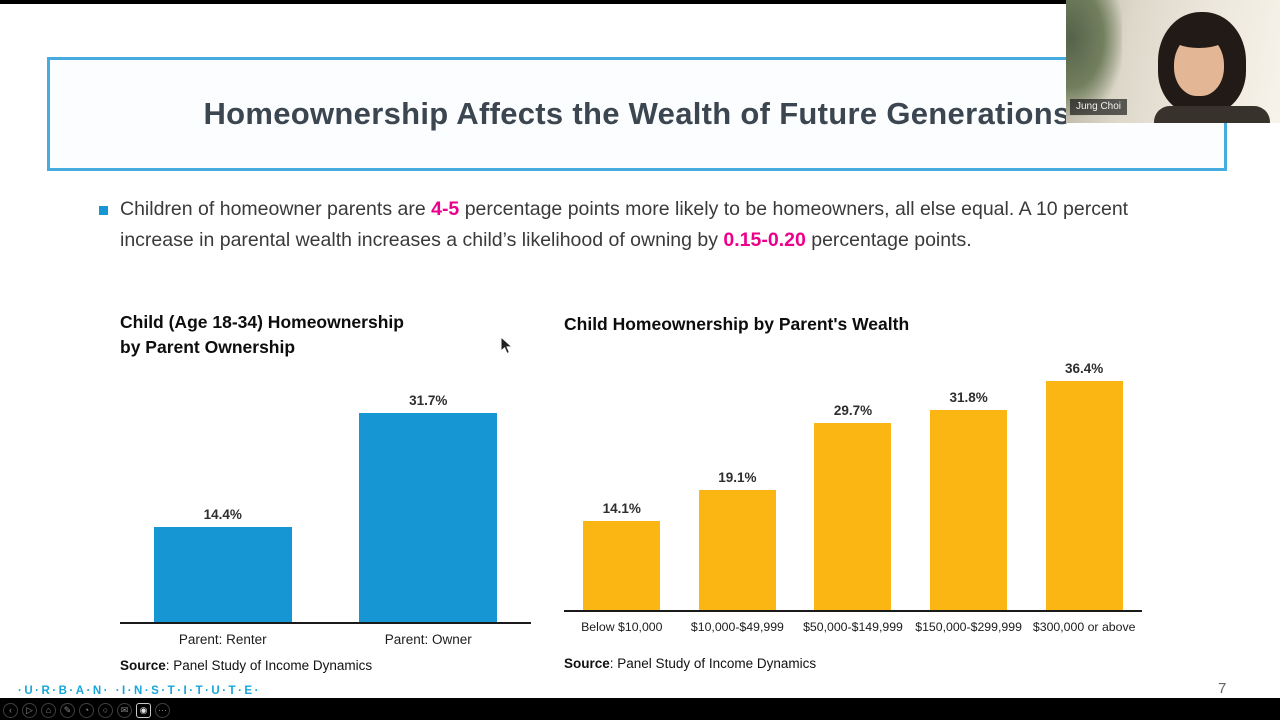  Describe the element at coordinates (124, 710) in the screenshot. I see `message-icon: ✉` at that location.